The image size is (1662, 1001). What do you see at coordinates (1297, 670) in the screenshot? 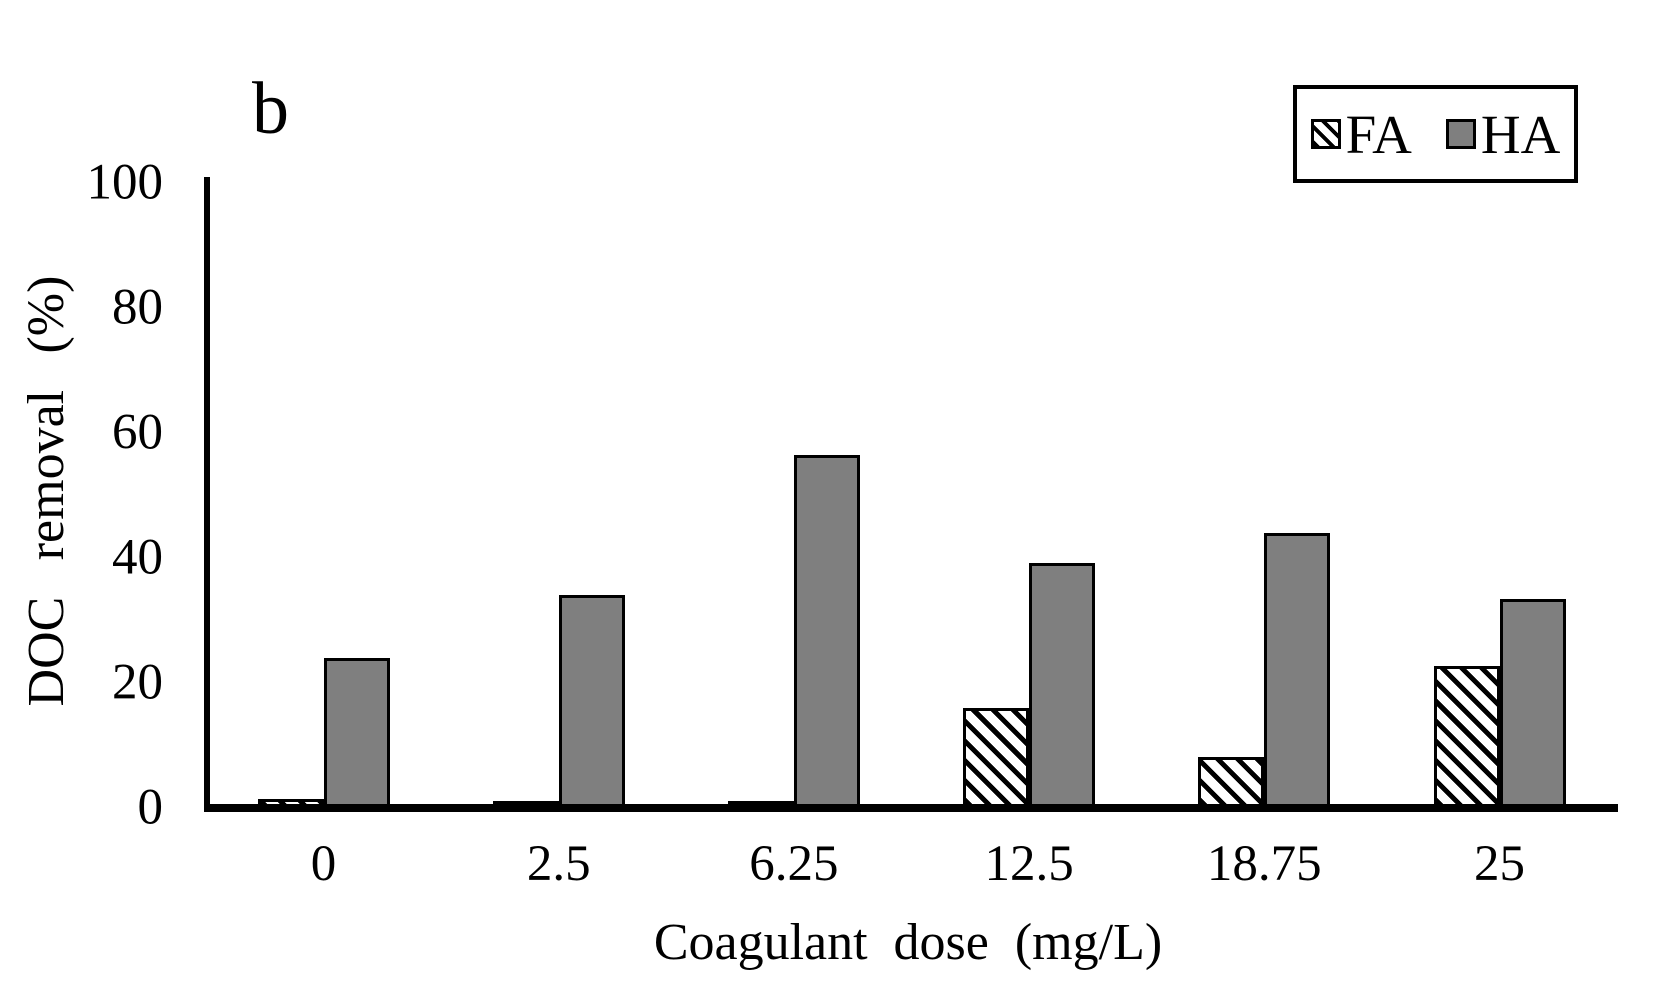
I see `bar-ha-18.75` at bounding box center [1297, 670].